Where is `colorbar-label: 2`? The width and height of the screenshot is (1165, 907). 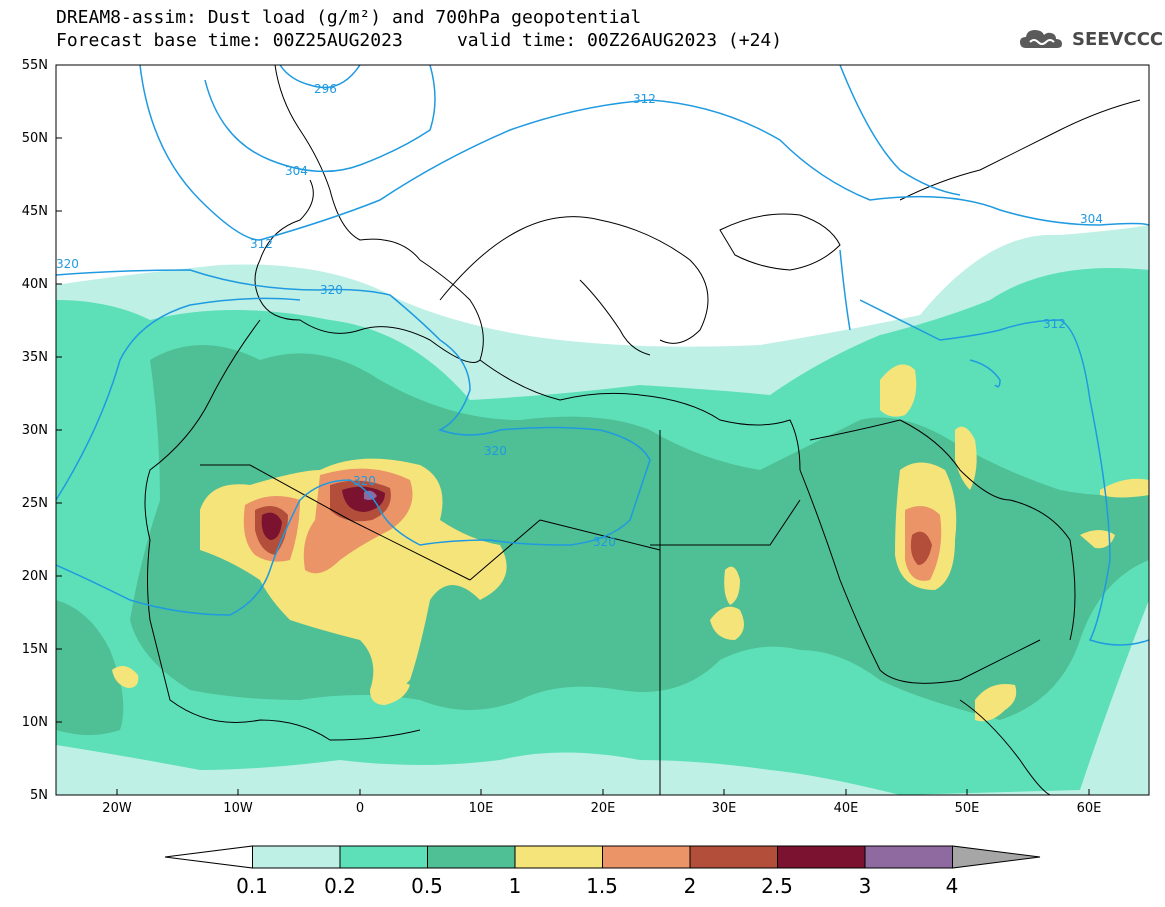
colorbar-label: 2 is located at coordinates (690, 886).